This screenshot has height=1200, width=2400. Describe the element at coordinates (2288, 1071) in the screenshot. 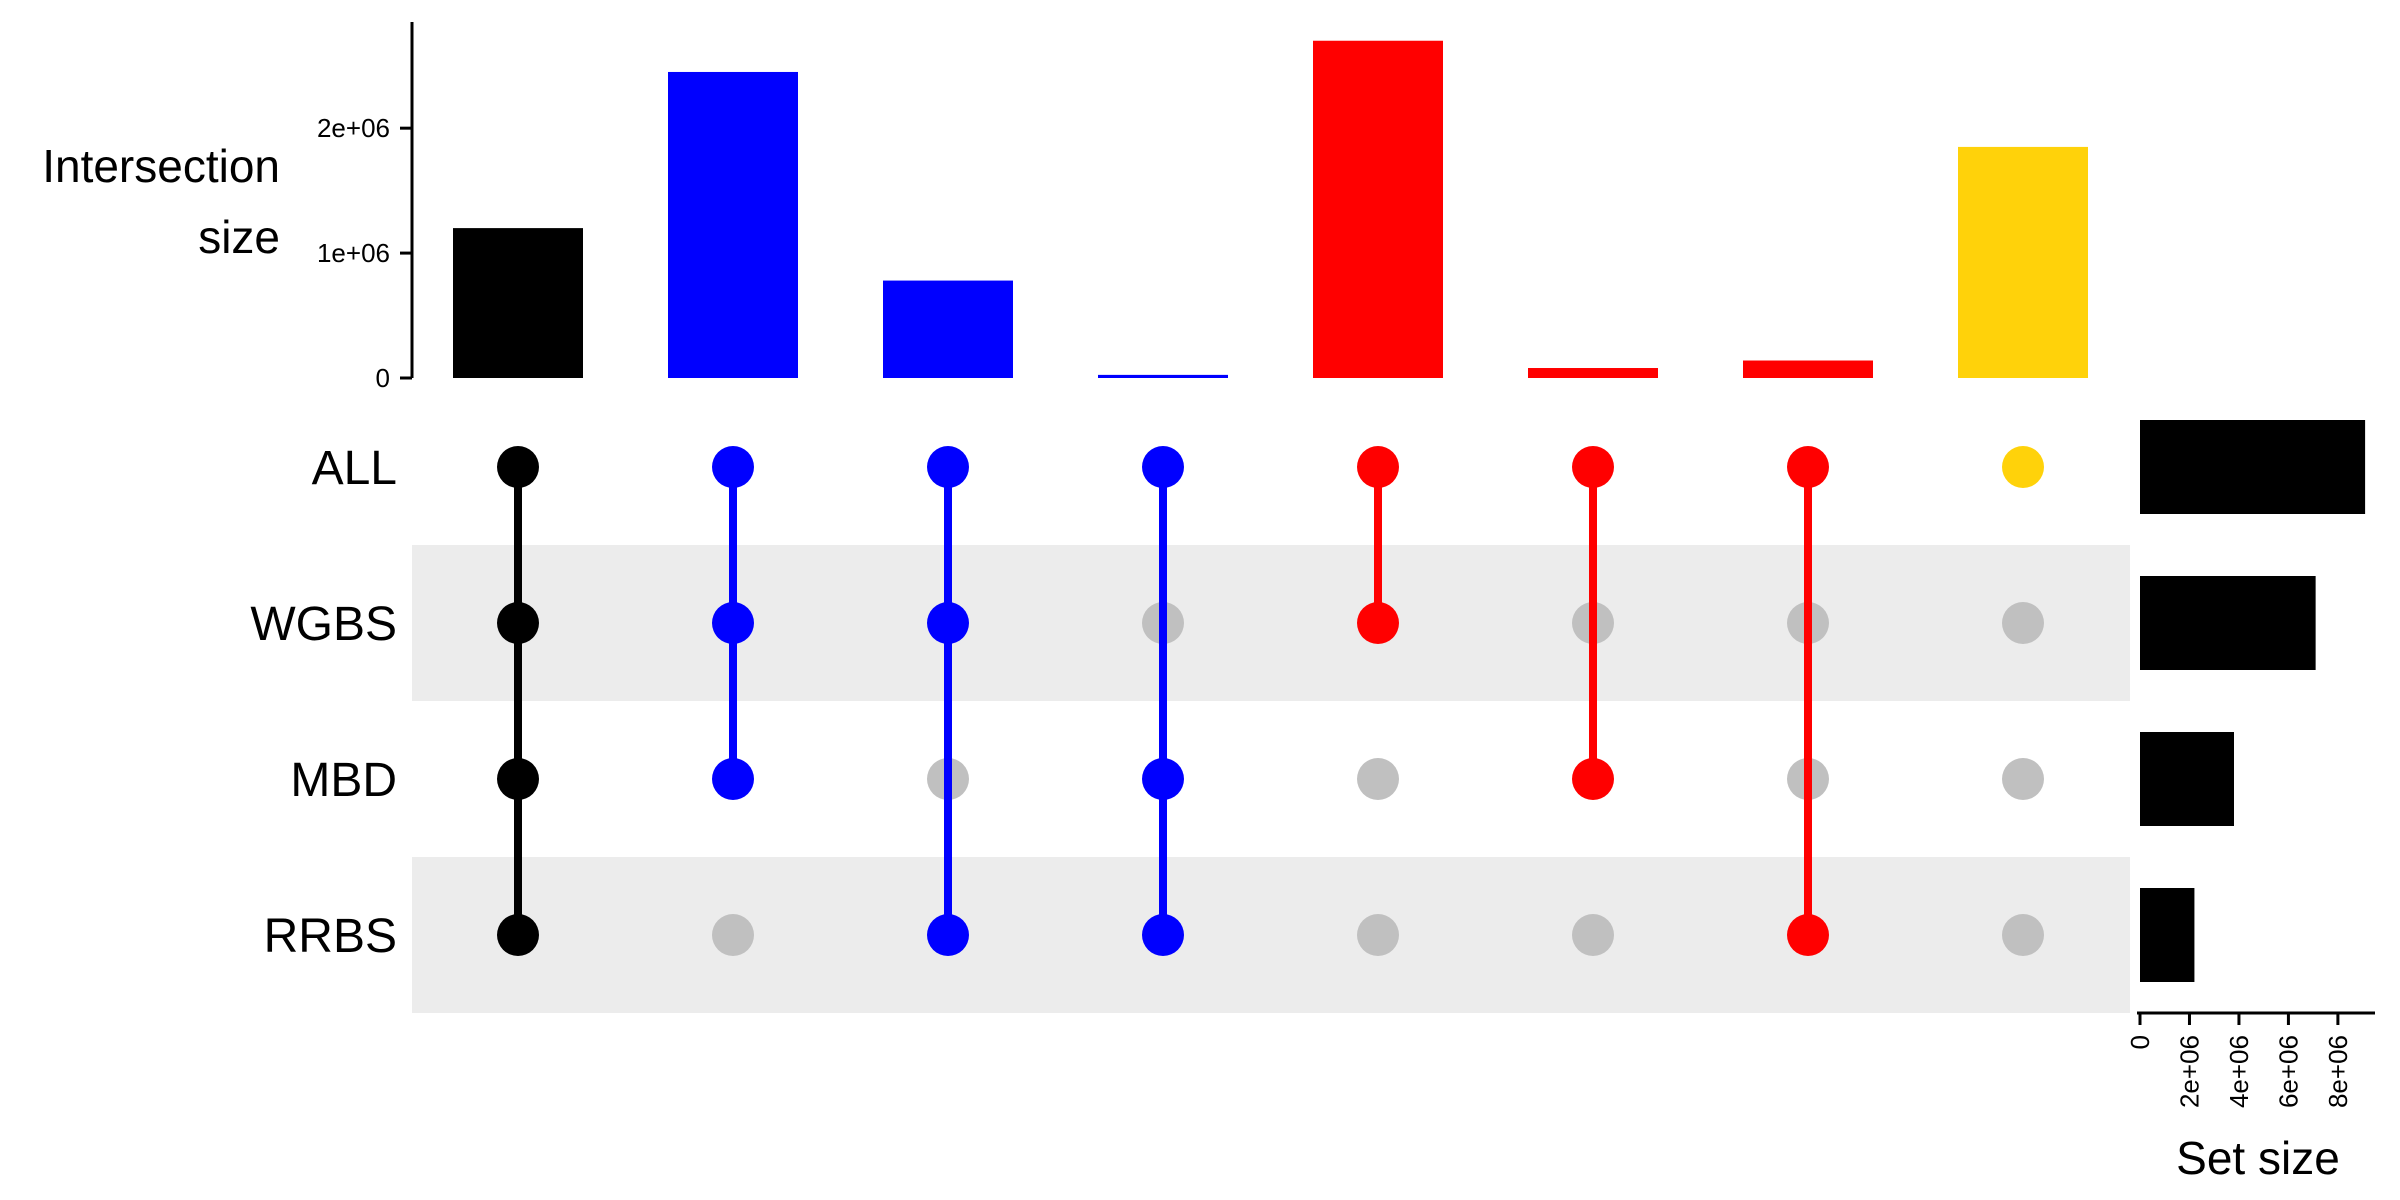

I see `set-size-axis-tick-label: 6e+06` at that location.